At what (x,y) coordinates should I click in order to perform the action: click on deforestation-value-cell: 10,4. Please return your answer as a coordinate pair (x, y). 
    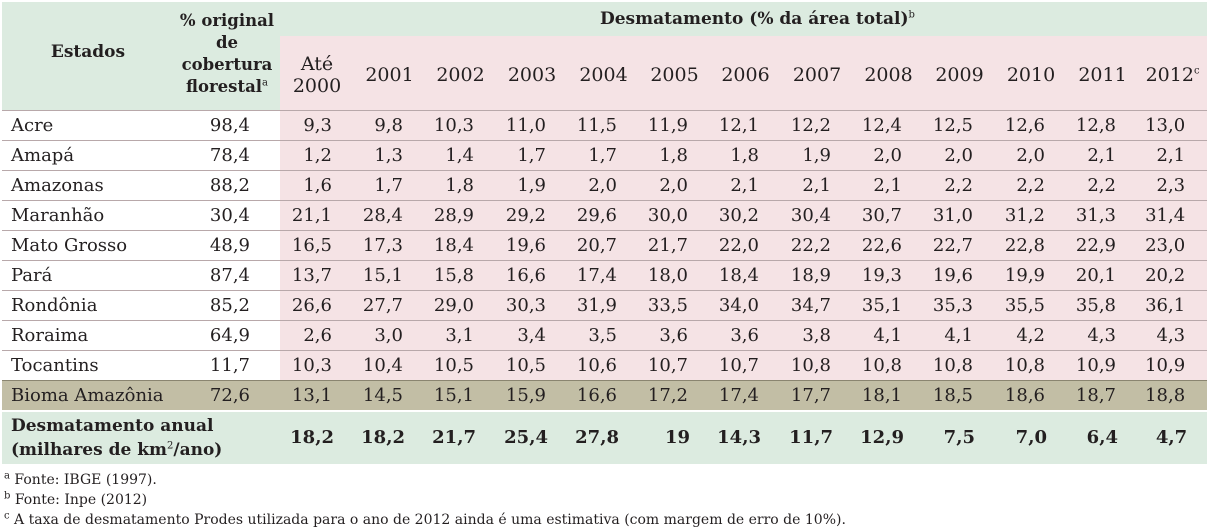
    Looking at the image, I should click on (389, 365).